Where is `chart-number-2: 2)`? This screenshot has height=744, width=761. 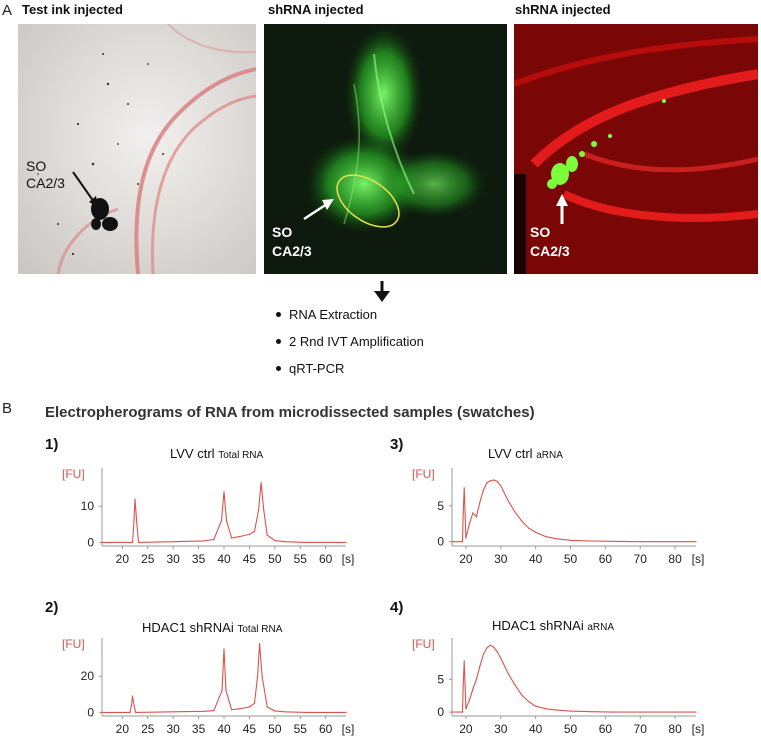 chart-number-2: 2) is located at coordinates (52, 607).